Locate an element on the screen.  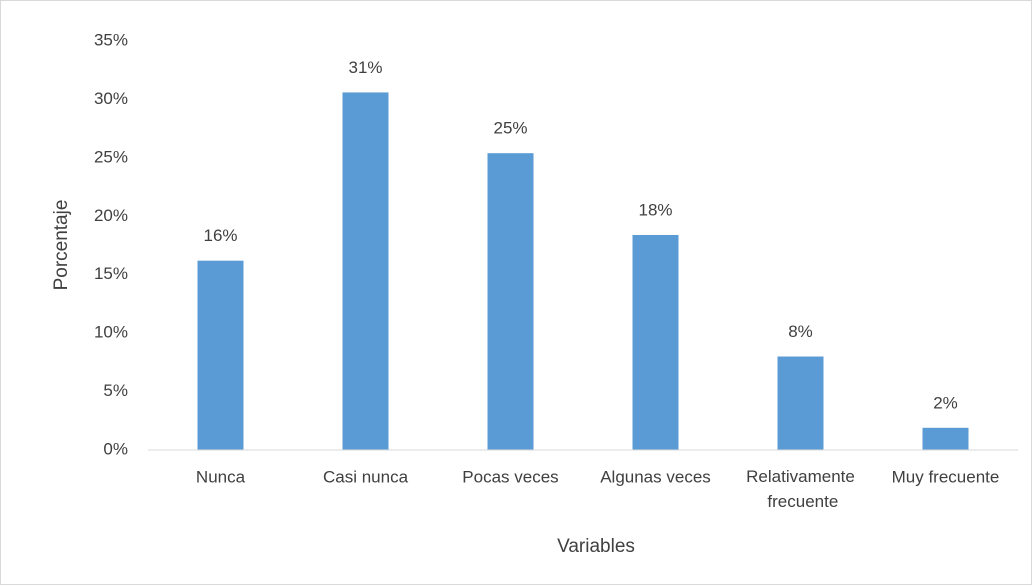
y-tick-label: 35% is located at coordinates (111, 39).